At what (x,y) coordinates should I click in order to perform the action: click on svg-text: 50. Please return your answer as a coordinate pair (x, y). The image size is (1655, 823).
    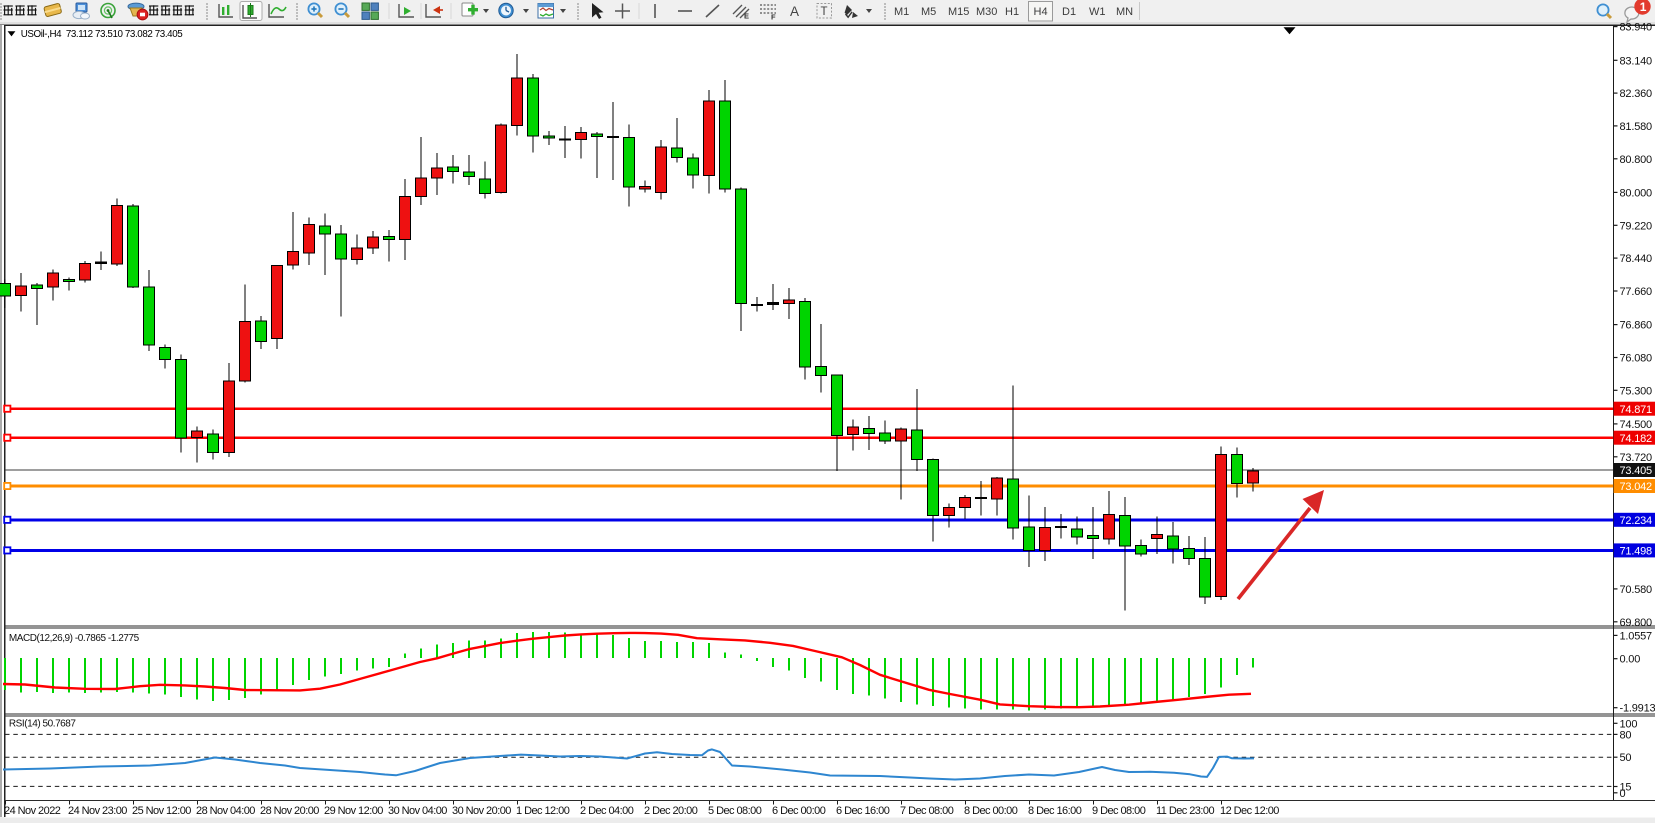
    Looking at the image, I should click on (1626, 758).